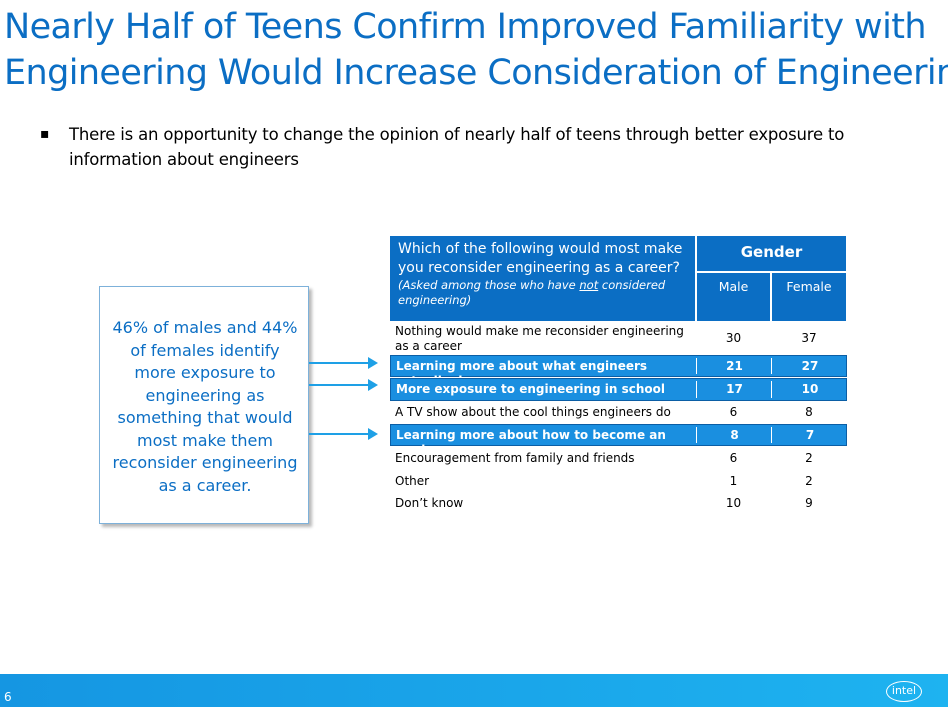 This screenshot has width=948, height=707. I want to click on row-label: Don’t know, so click(429, 503).